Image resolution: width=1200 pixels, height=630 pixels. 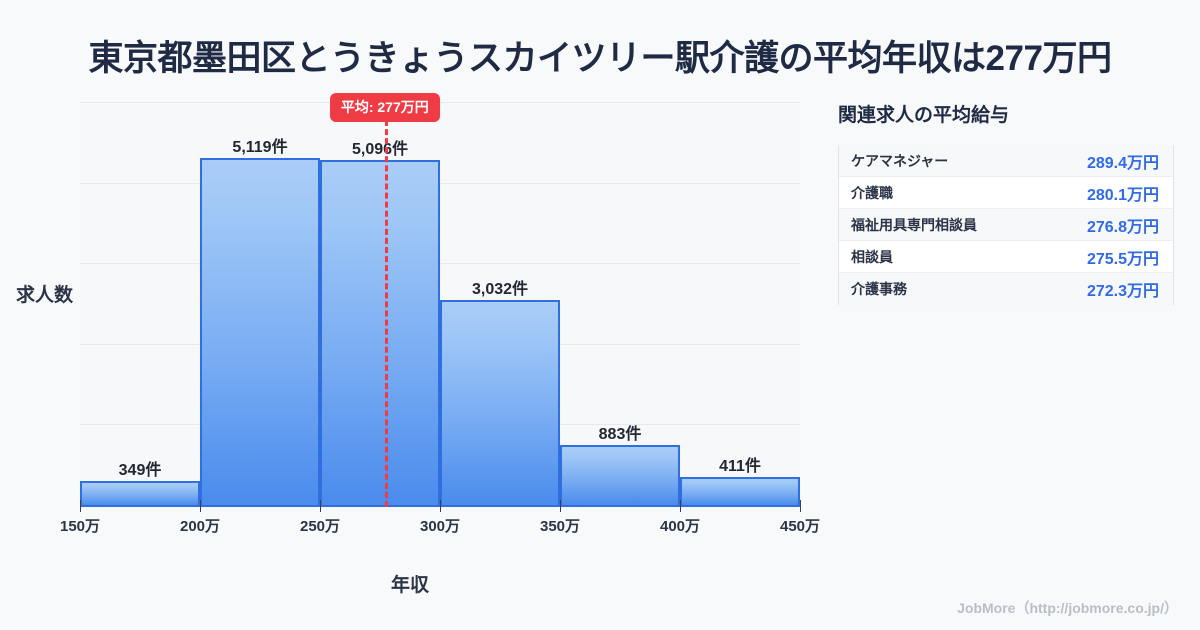 I want to click on salary-job-name: ケアマネジャー, so click(x=900, y=160).